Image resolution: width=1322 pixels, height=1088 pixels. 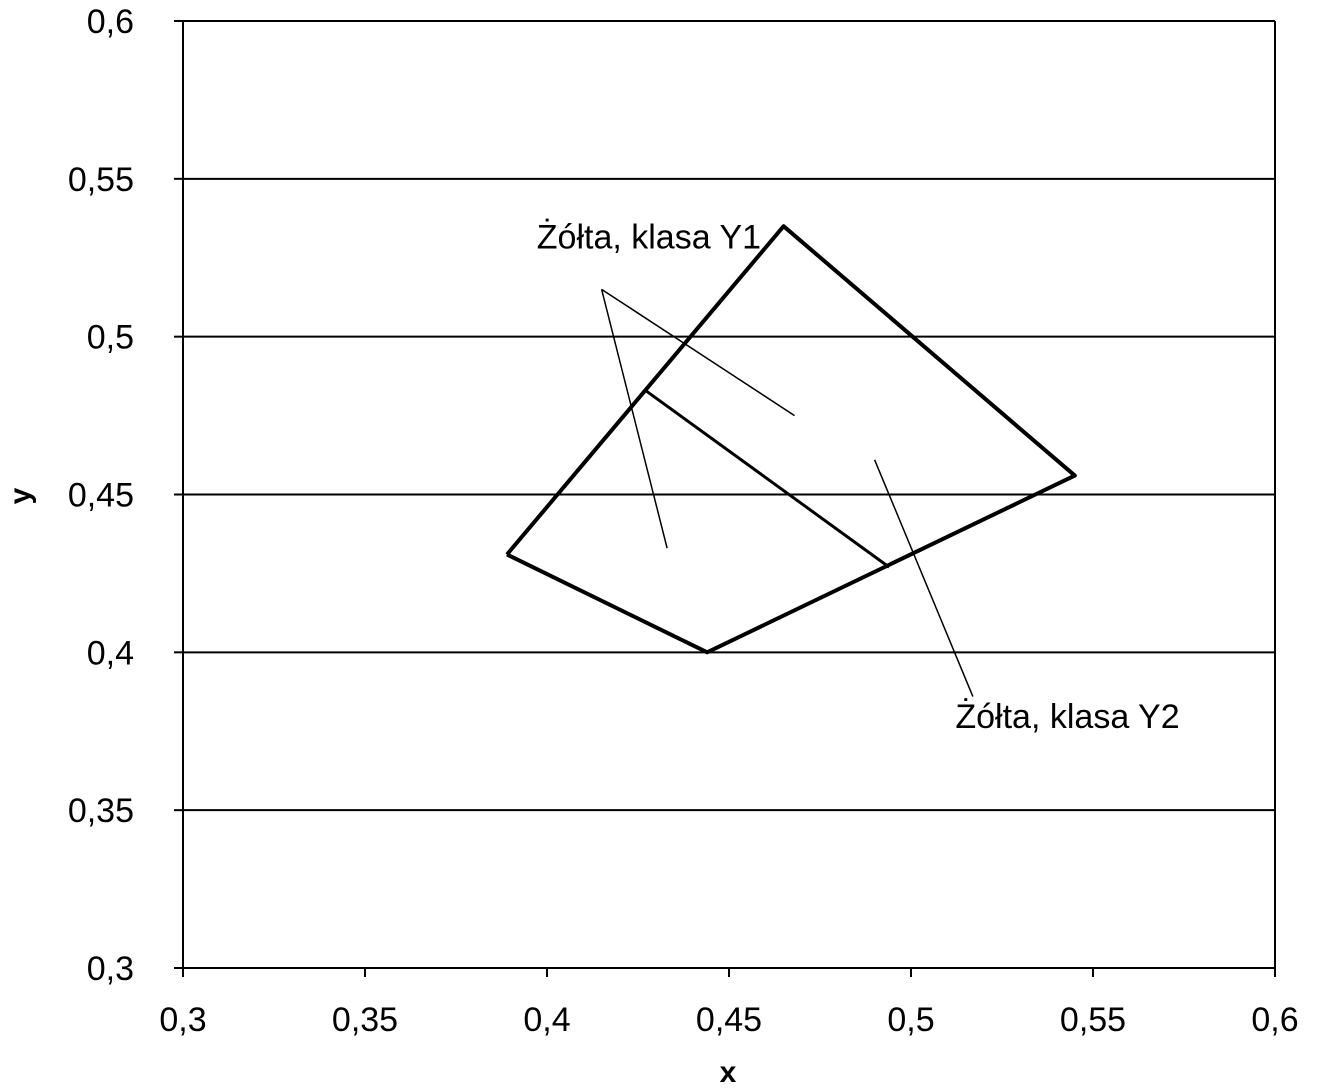 I want to click on x-tick-label-2: 0,4, so click(x=546, y=1020).